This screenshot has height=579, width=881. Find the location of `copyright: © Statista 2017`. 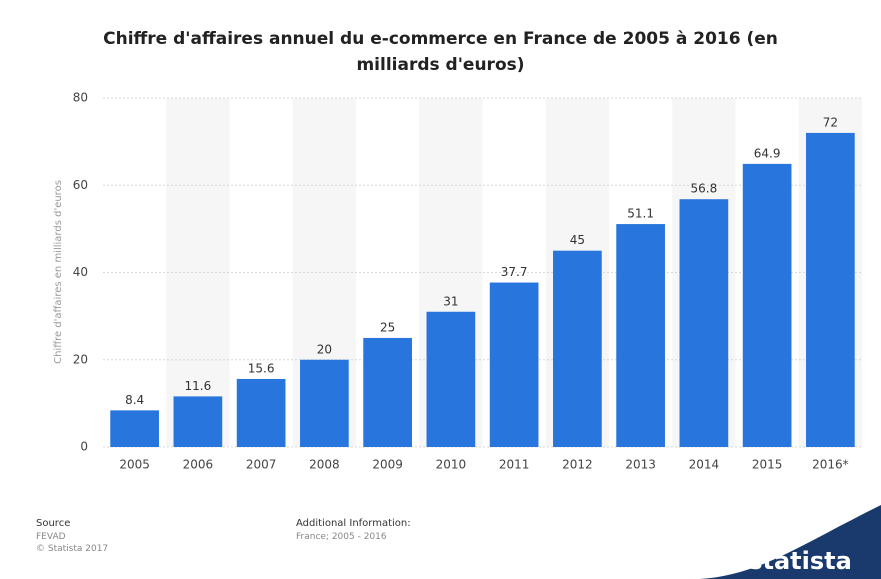

copyright: © Statista 2017 is located at coordinates (72, 549).